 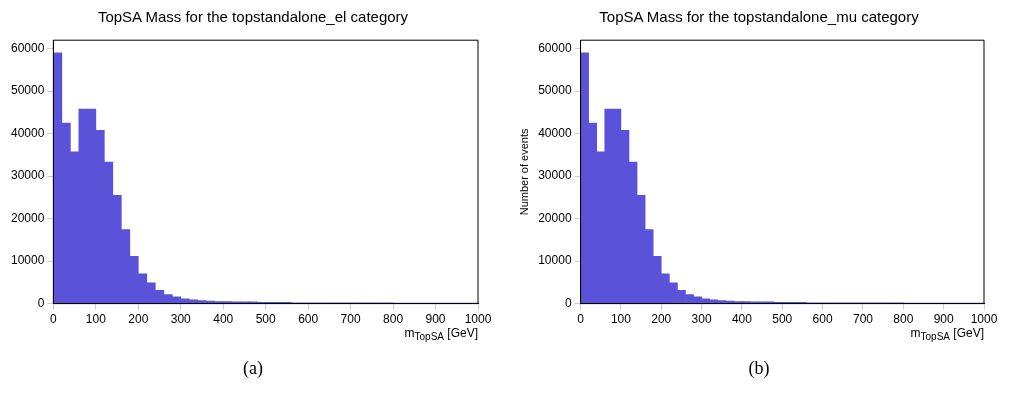 What do you see at coordinates (253, 368) in the screenshot?
I see `text: (a)` at bounding box center [253, 368].